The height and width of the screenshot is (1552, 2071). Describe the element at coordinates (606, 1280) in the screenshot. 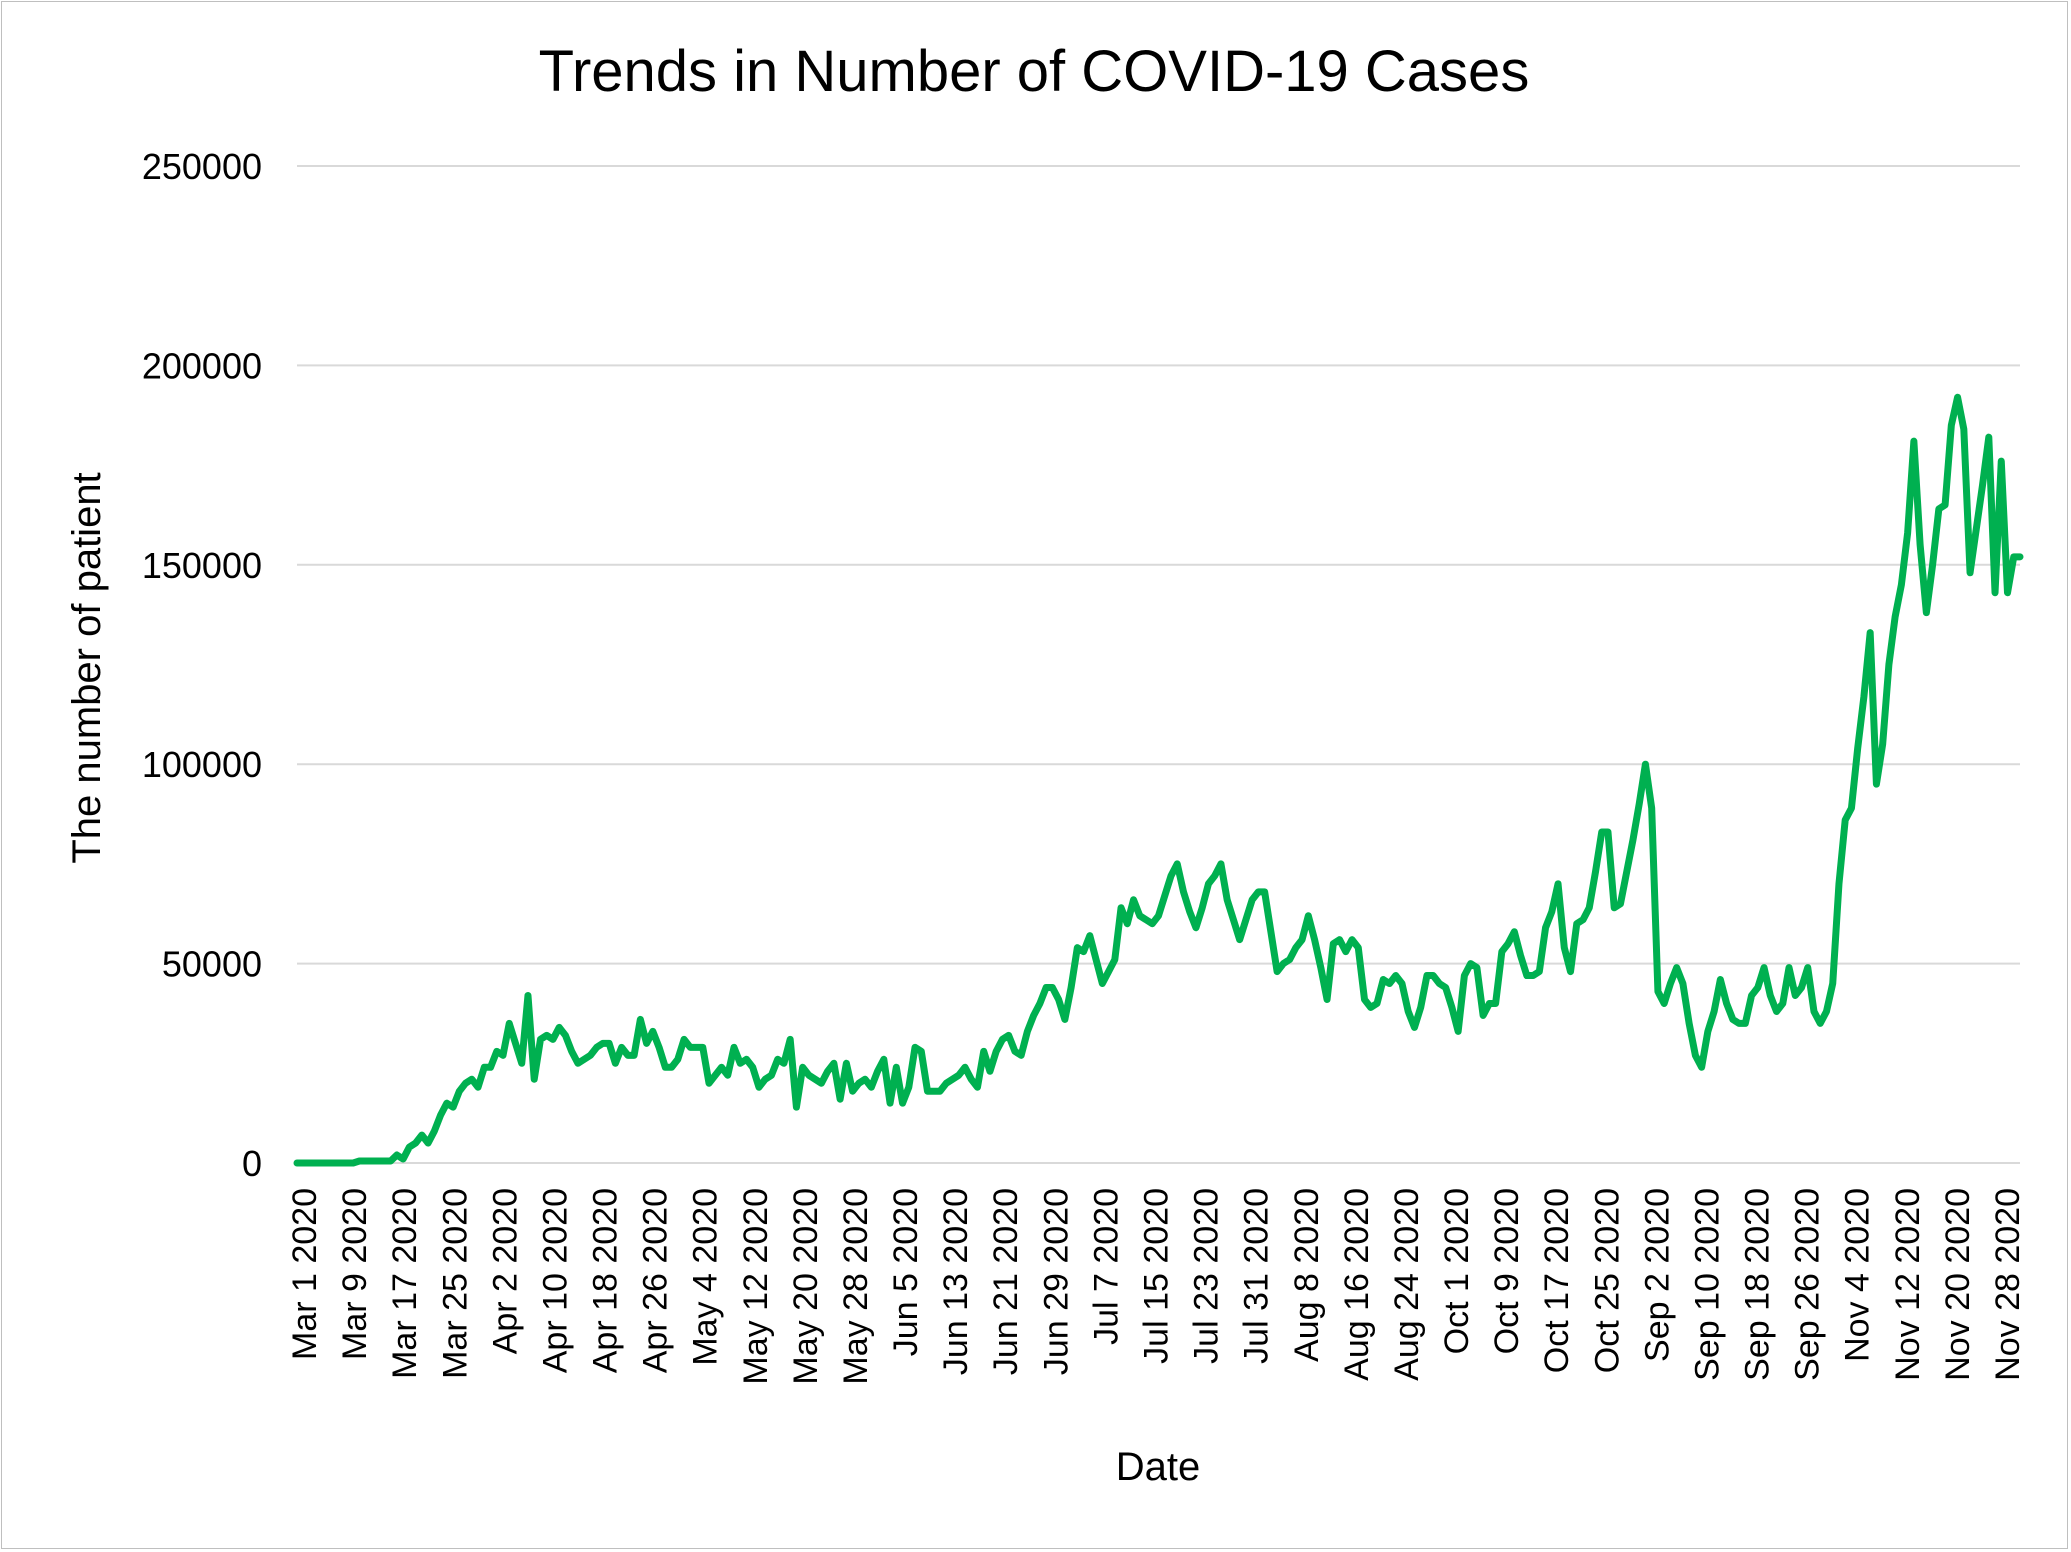

I see `x-tick-label: Apr 18 2020` at that location.